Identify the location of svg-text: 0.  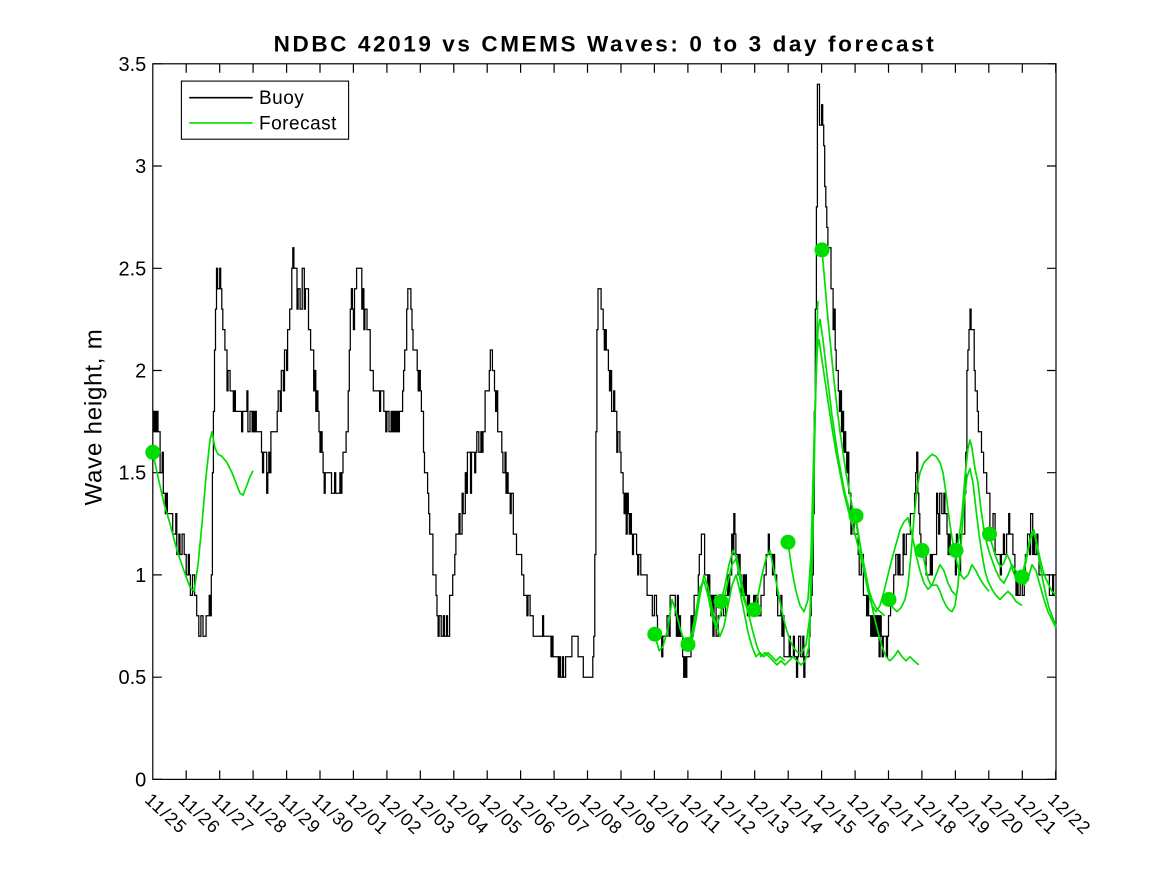
(140, 780).